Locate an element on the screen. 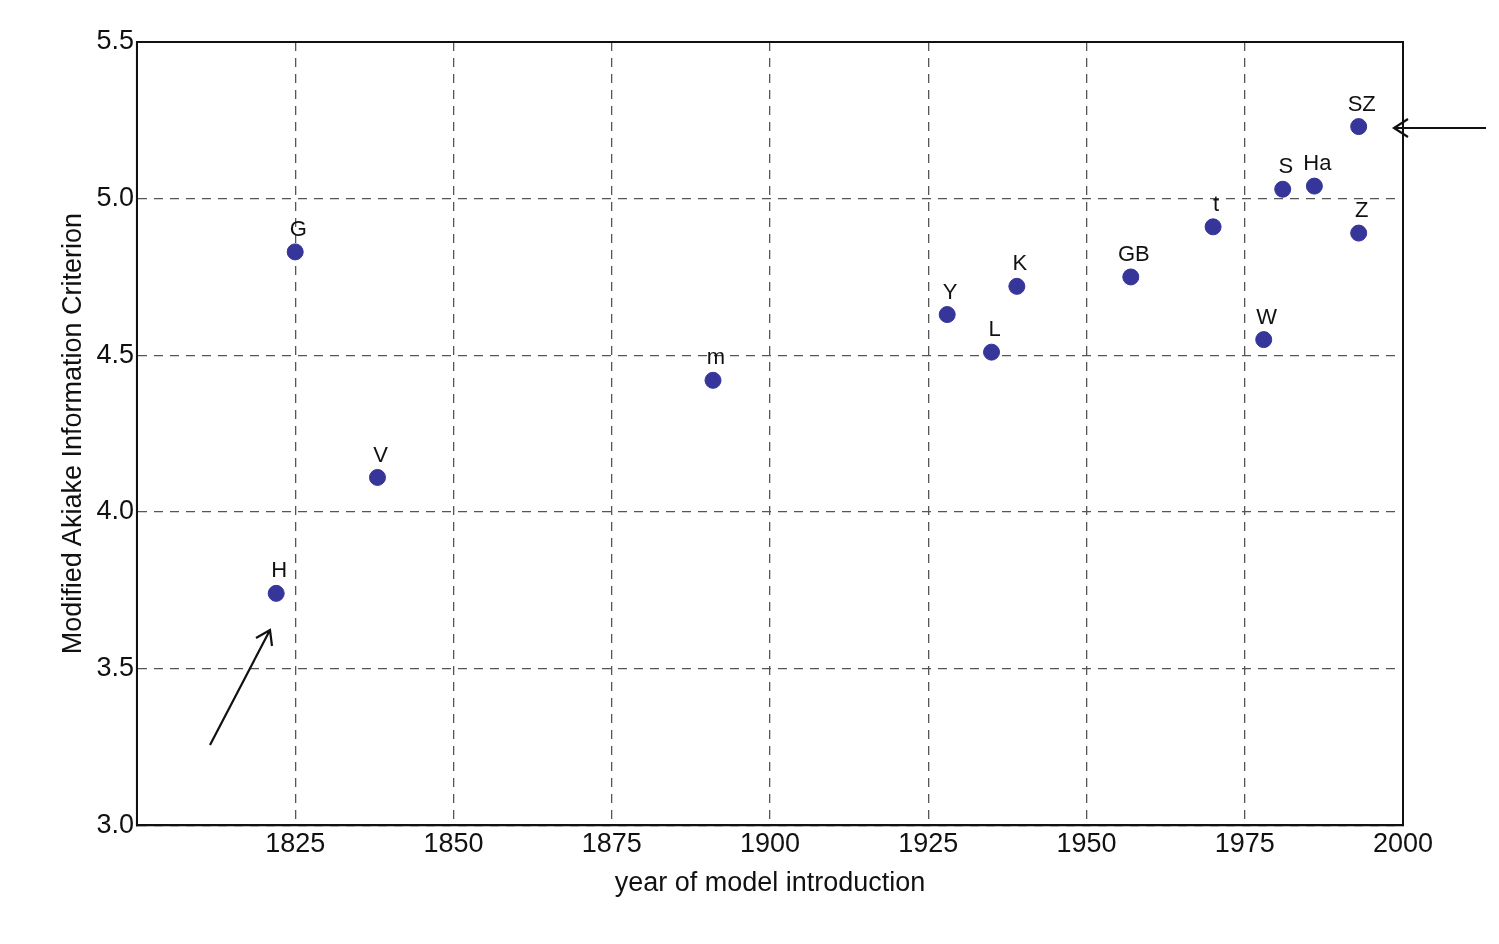 The height and width of the screenshot is (944, 1499). annotation: H is located at coordinates (279, 570).